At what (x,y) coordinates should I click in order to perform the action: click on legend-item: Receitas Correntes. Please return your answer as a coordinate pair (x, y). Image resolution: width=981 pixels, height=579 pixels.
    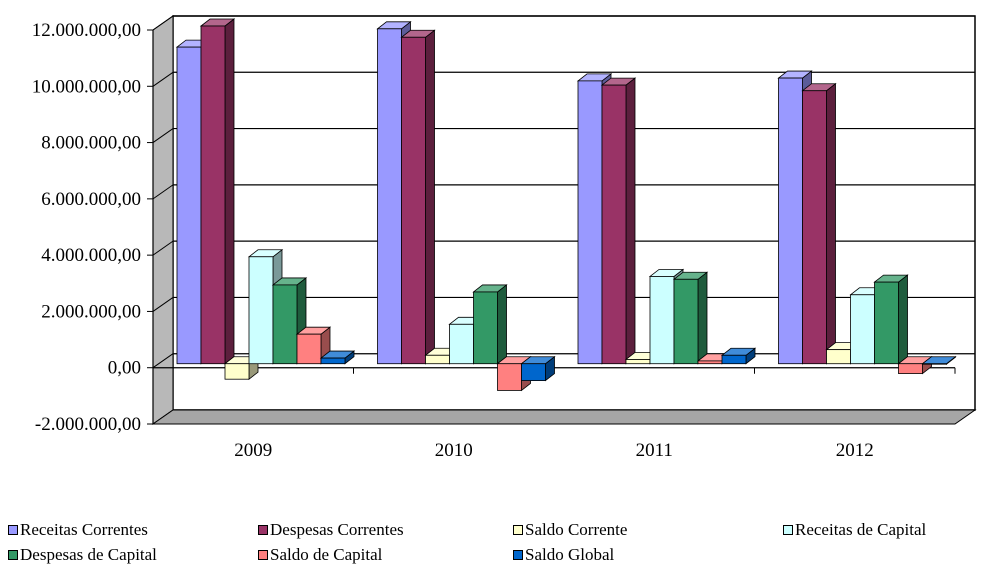
    Looking at the image, I should click on (78, 530).